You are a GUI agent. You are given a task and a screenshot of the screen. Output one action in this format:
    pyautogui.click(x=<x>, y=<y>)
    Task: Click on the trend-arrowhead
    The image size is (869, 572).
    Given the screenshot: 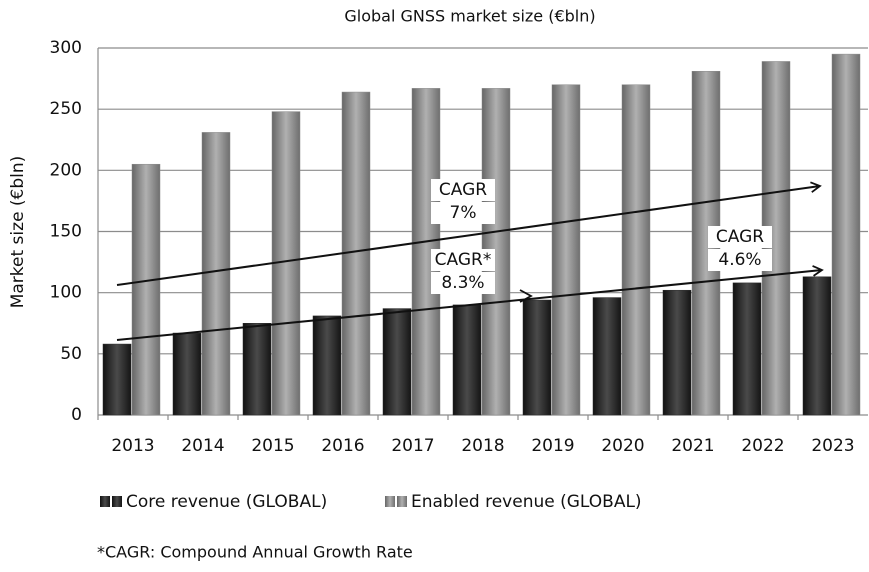 What is the action you would take?
    pyautogui.click(x=526, y=296)
    